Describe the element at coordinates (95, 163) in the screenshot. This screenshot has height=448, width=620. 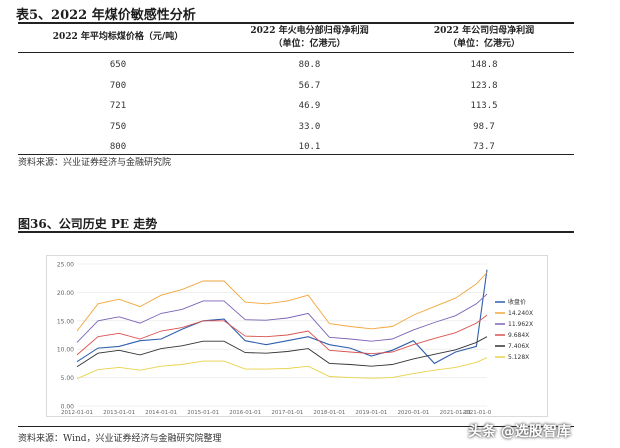
I see `table-source: 资料来源：兴业证券经济与金融研究院` at that location.